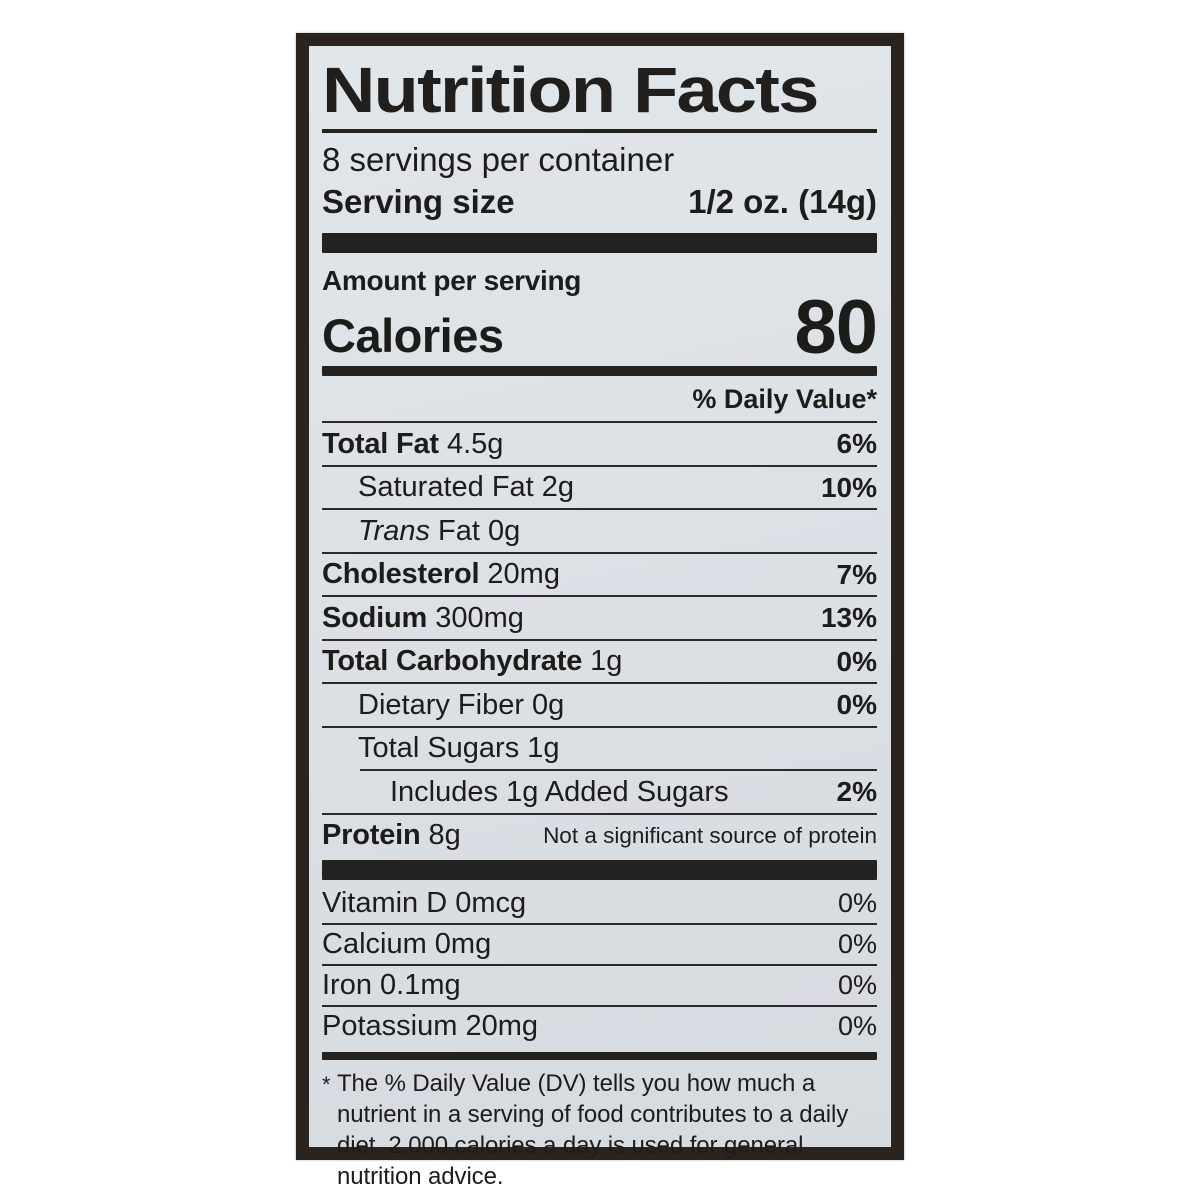 This screenshot has width=1200, height=1200. What do you see at coordinates (599, 531) in the screenshot?
I see `nutrient-row-trans-fat: Trans Fat 0g` at bounding box center [599, 531].